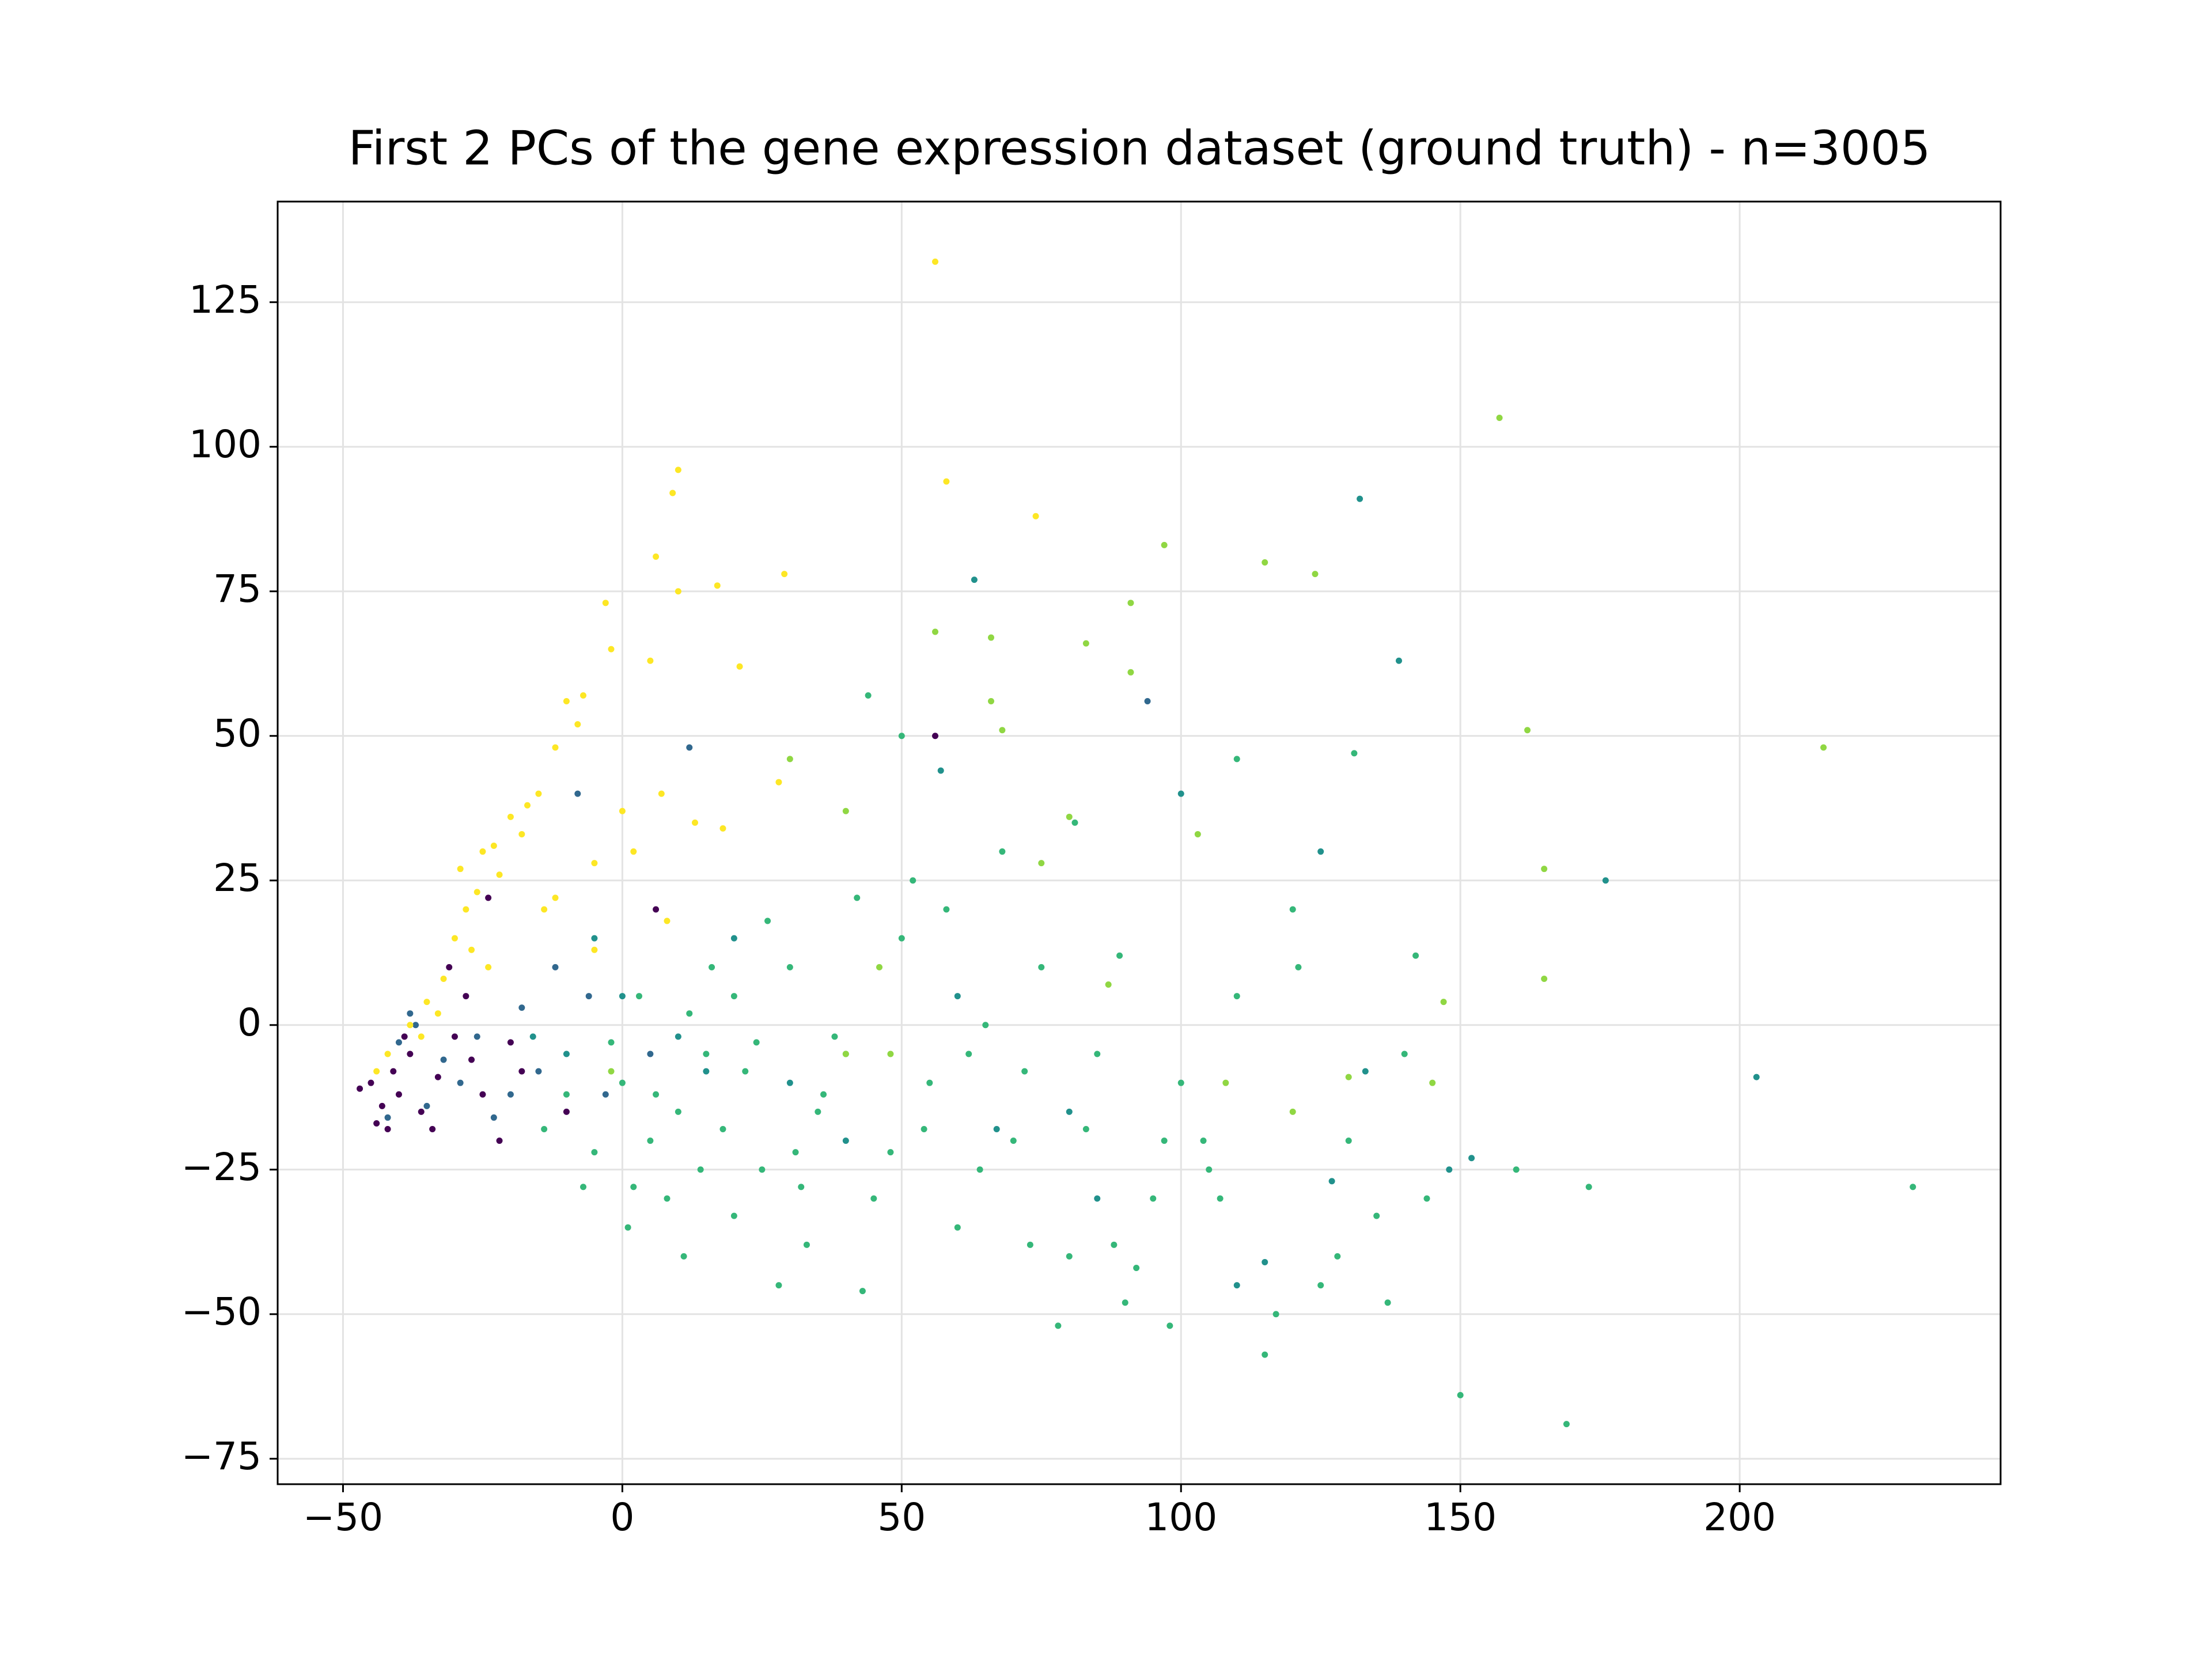  I want to click on y-tick-label: 0, so click(249, 1022).